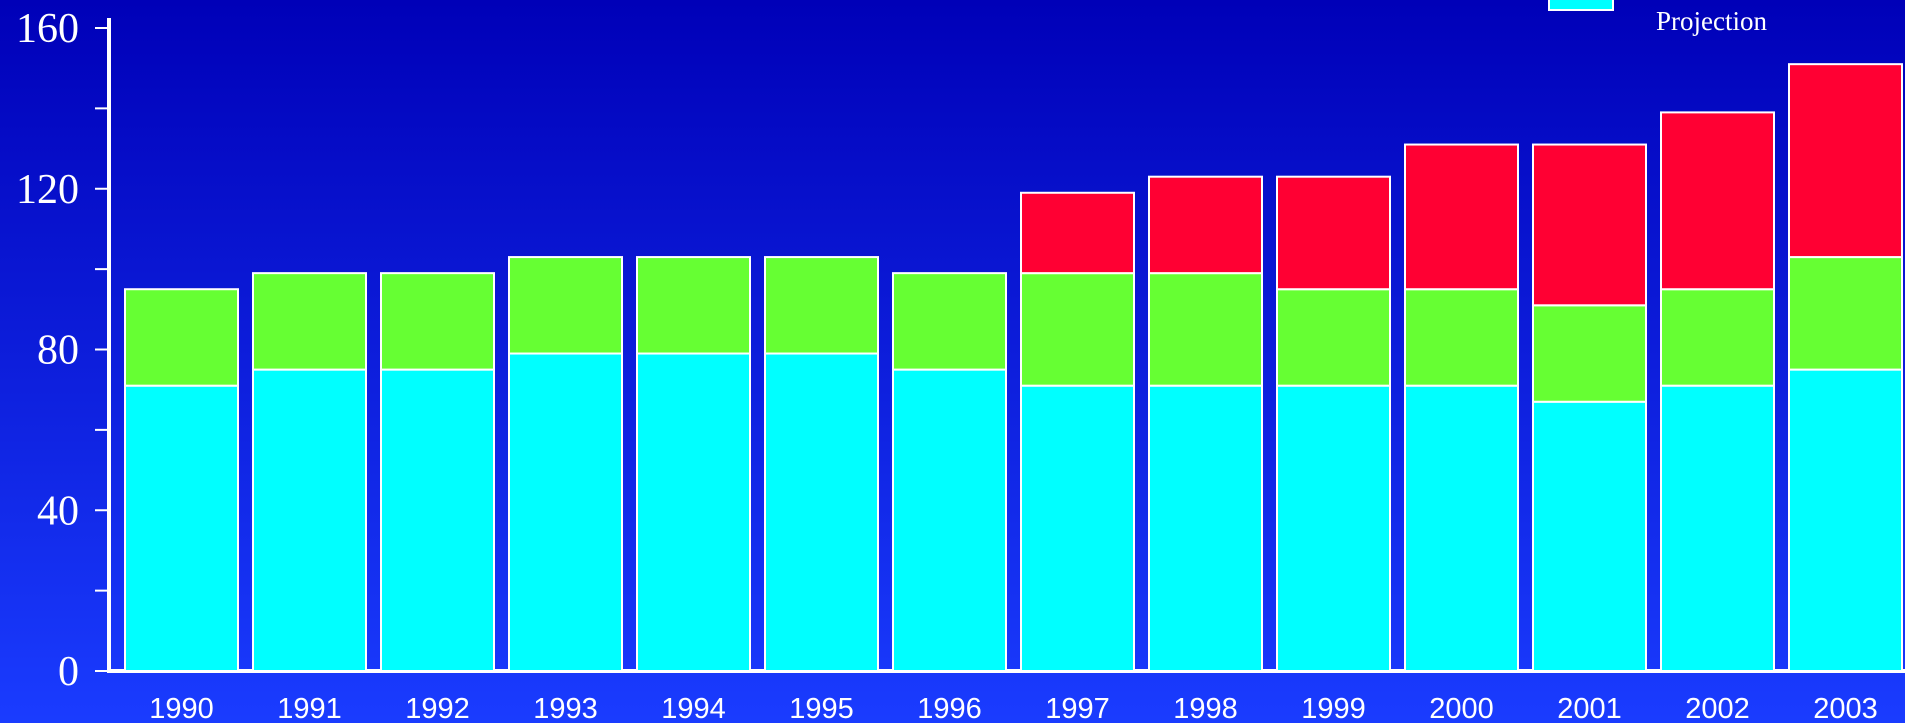  Describe the element at coordinates (1205, 708) in the screenshot. I see `x-tick-label: 1998` at that location.